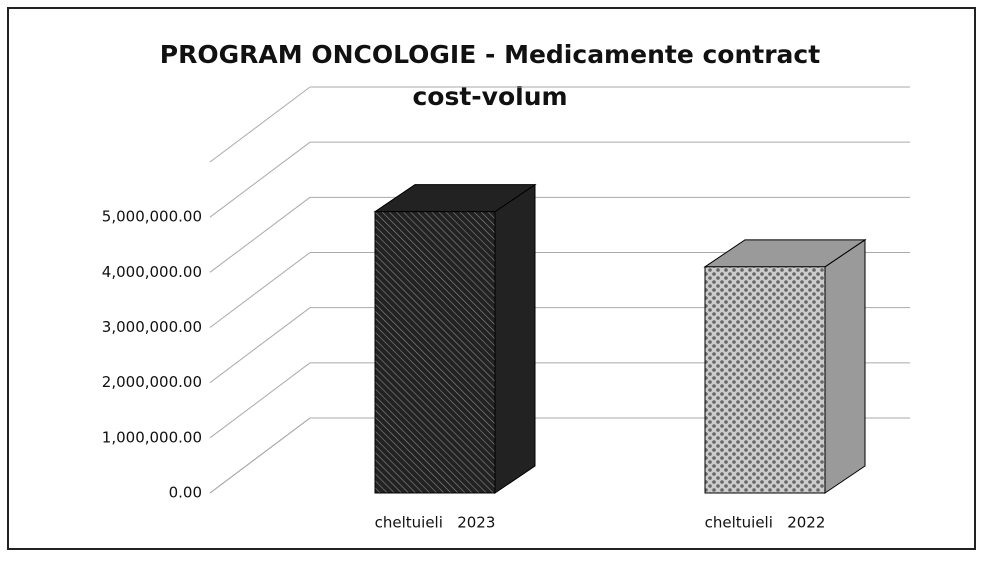  I want to click on y-tick-label: 3,000,000.00, so click(152, 327).